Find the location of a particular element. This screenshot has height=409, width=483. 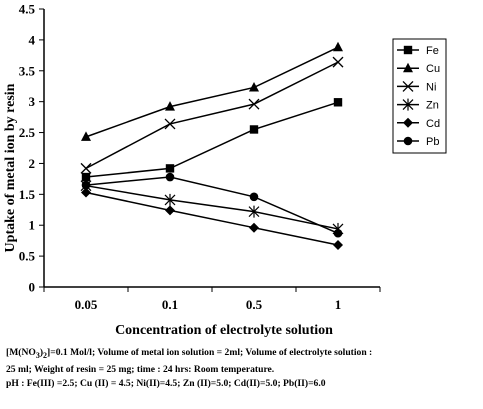

legend-marker-cd is located at coordinates (408, 122).